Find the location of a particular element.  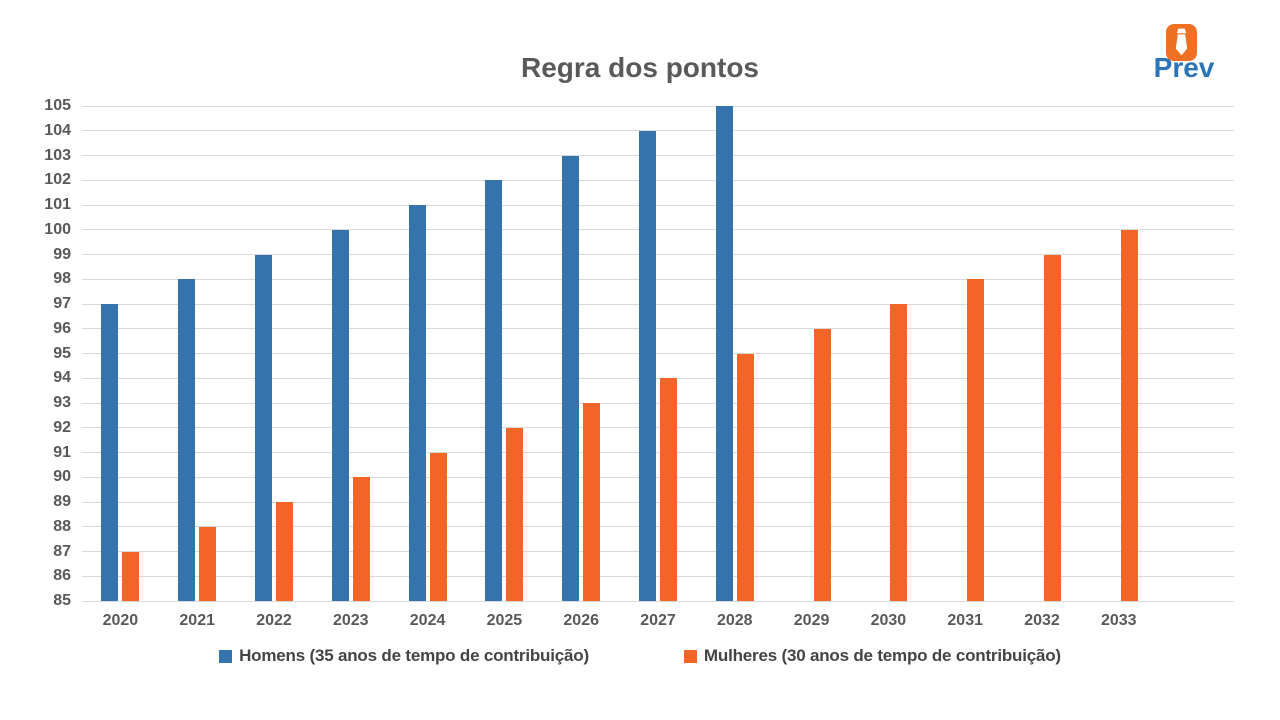

y-axis-label: 85 is located at coordinates (62, 600).